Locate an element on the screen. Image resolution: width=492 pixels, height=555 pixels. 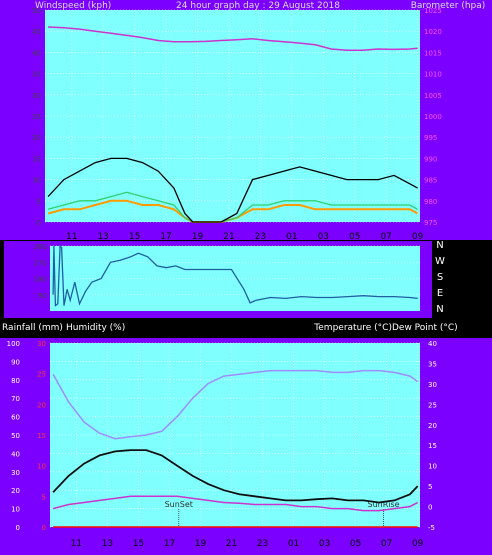
temp-xtick-9: 05 is located at coordinates (355, 544).